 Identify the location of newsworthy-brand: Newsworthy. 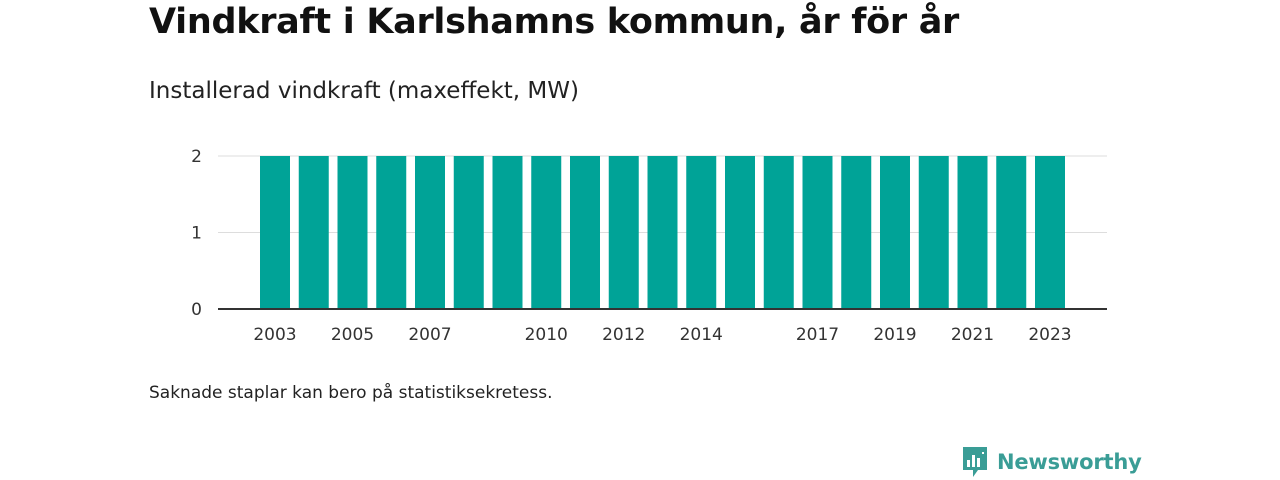
(1051, 462).